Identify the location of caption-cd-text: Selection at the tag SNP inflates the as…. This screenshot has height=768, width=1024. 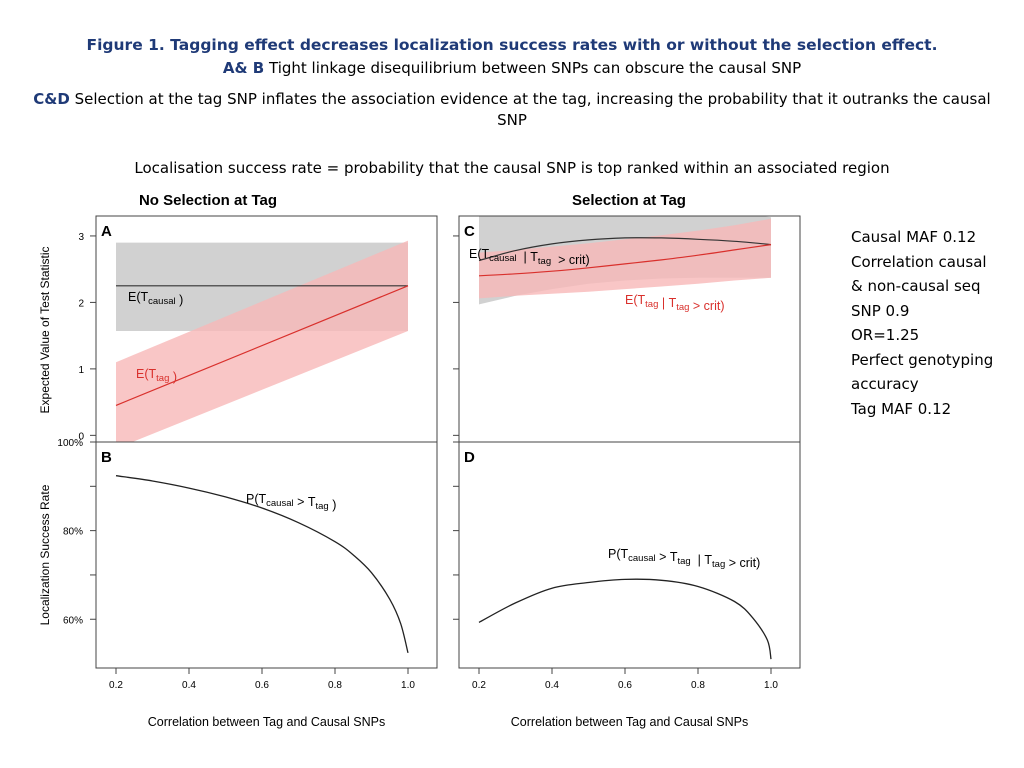
(530, 109).